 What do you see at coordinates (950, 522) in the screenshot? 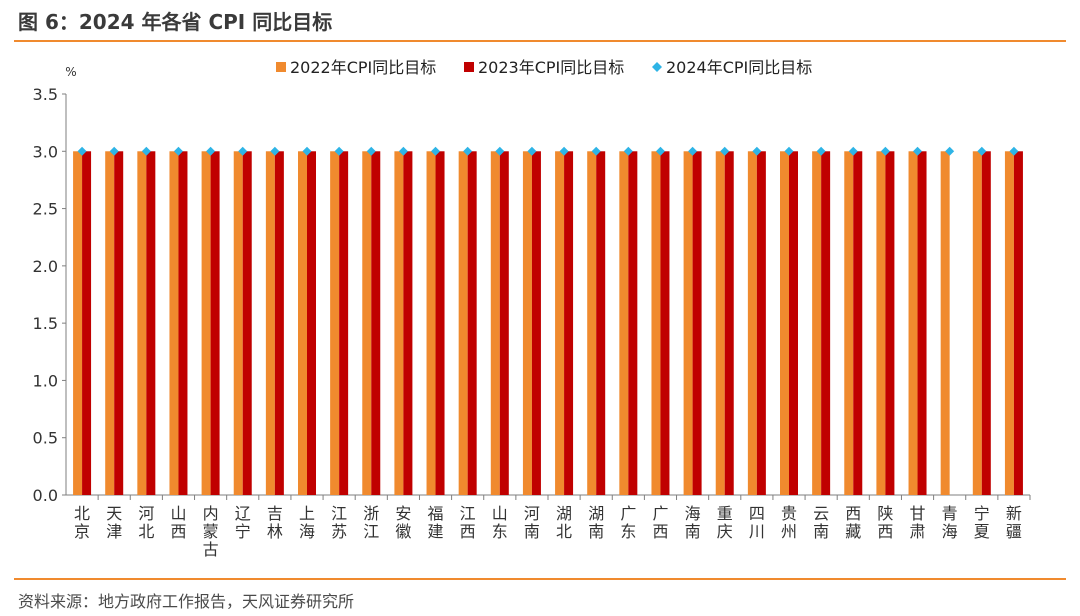
I see `x-tick-label: 青海` at bounding box center [950, 522].